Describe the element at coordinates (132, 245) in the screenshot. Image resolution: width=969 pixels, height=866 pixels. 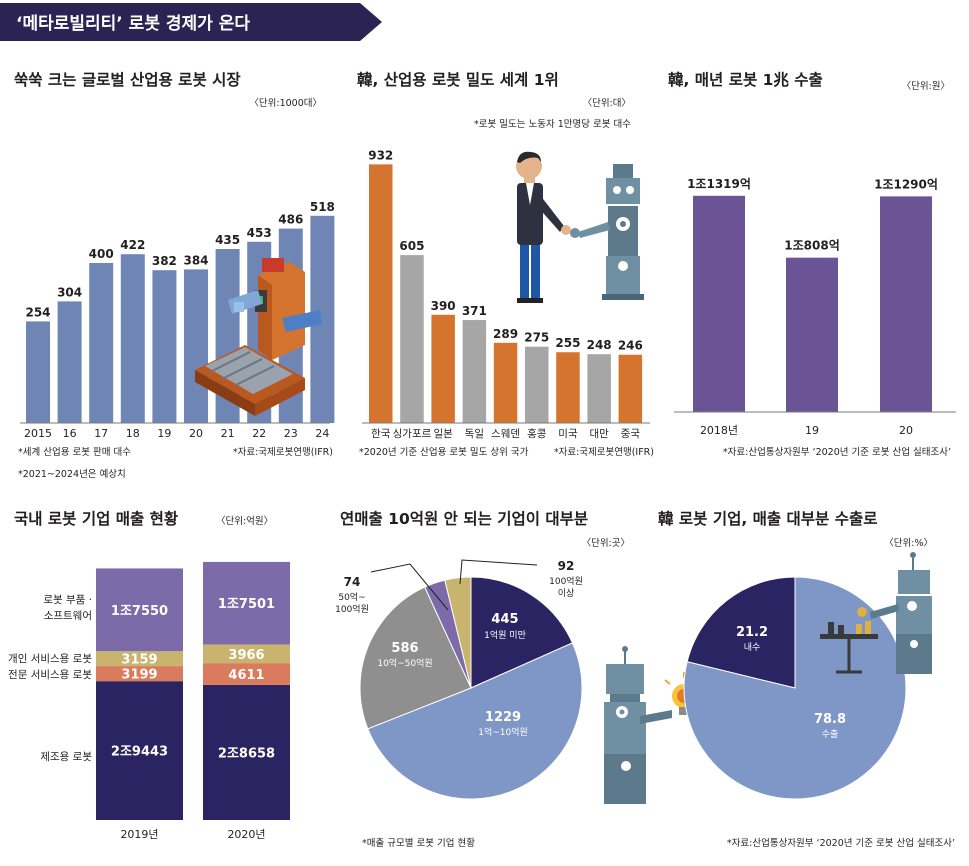
I see `chart1-value-3: 422` at that location.